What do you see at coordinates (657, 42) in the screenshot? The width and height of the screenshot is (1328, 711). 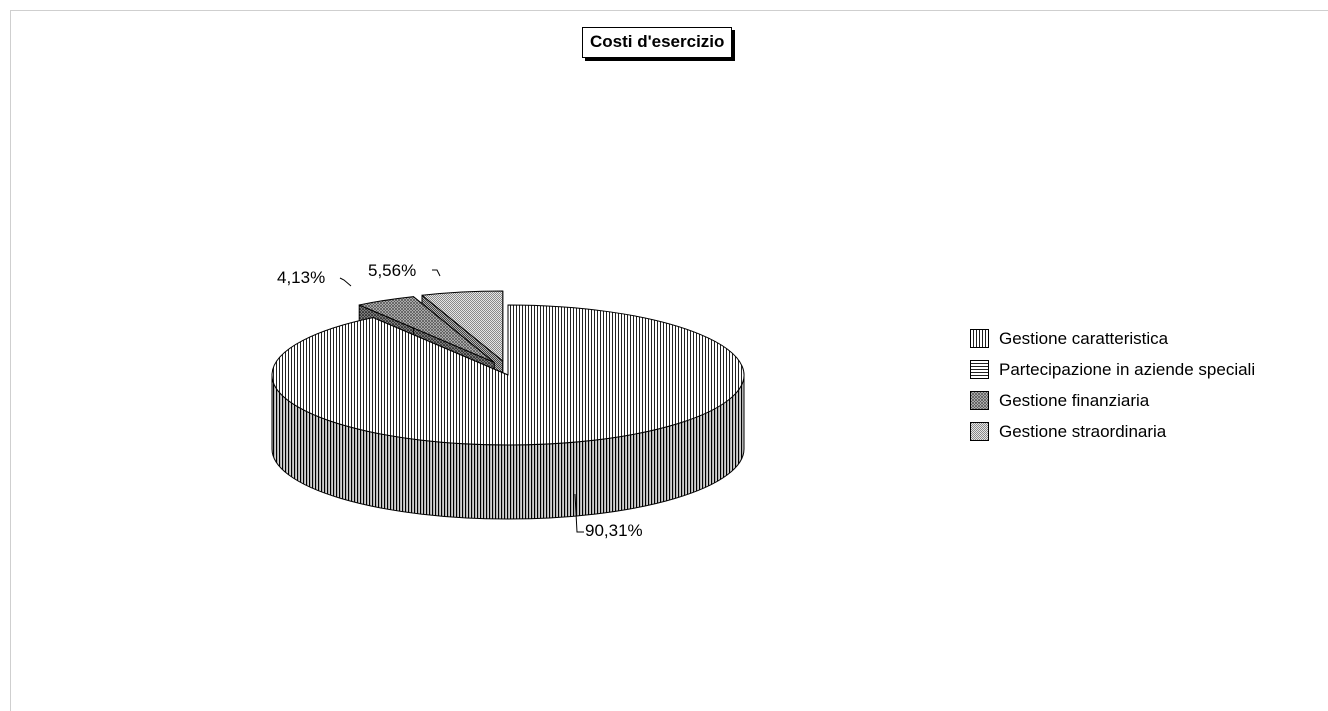 I see `chart-title: Costi d'esercizio` at bounding box center [657, 42].